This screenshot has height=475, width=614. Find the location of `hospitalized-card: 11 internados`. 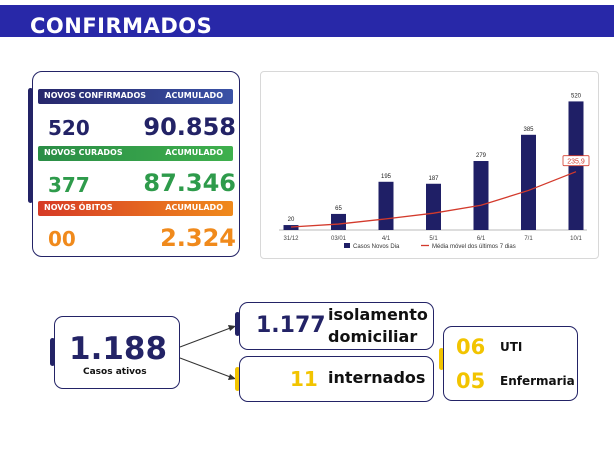

hospitalized-card: 11 internados is located at coordinates (336, 379).